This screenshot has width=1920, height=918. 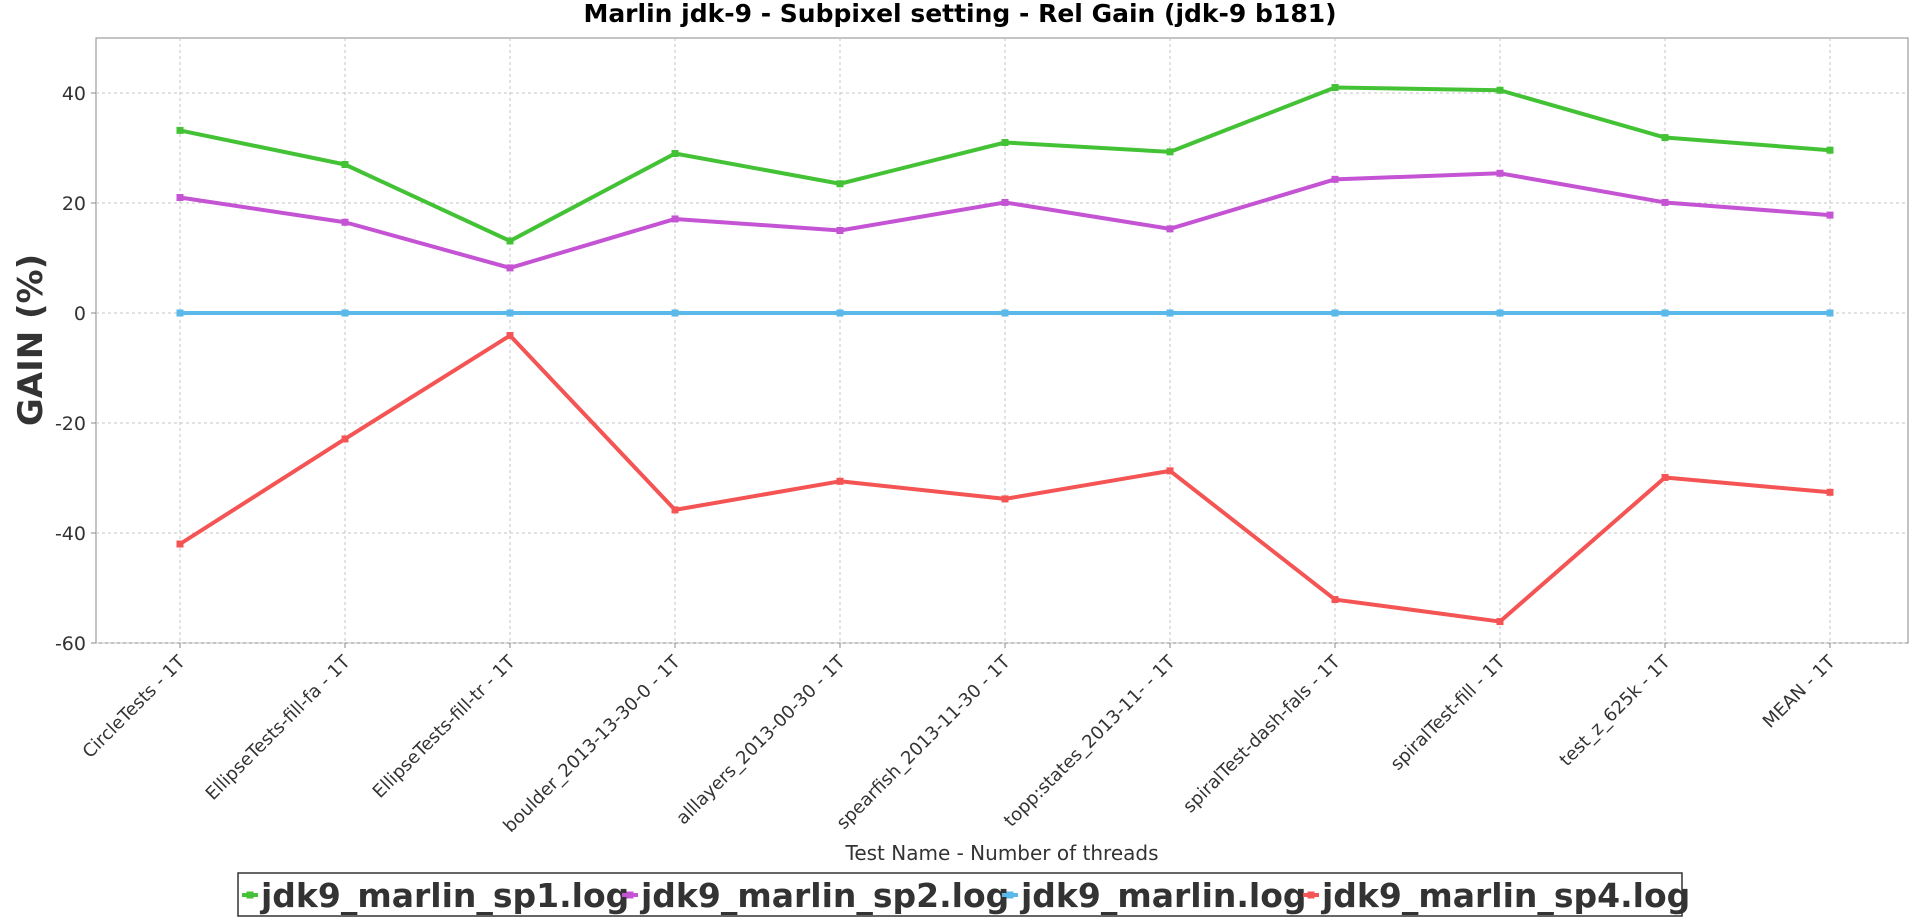 What do you see at coordinates (824, 895) in the screenshot?
I see `legend-label: jdk9_marlin_sp2.log` at bounding box center [824, 895].